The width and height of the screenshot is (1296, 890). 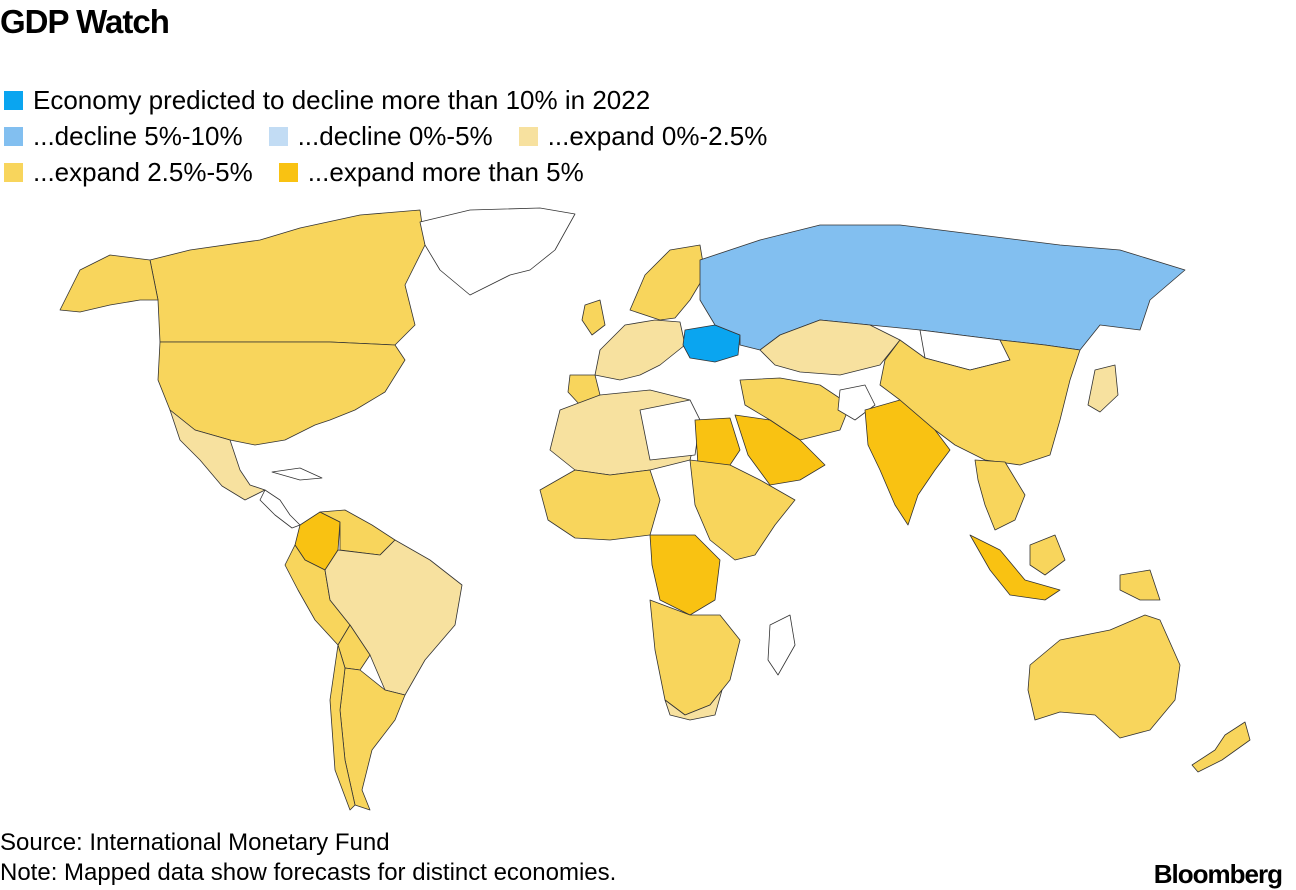 What do you see at coordinates (280, 509) in the screenshot?
I see `central-america` at bounding box center [280, 509].